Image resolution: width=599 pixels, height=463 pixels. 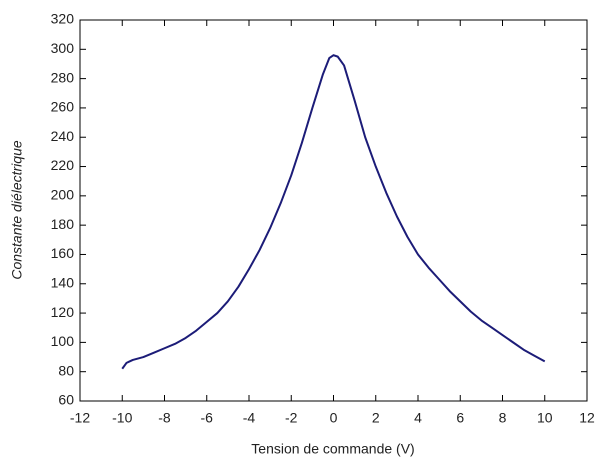 I want to click on x-tick-label: 0, so click(x=334, y=418).